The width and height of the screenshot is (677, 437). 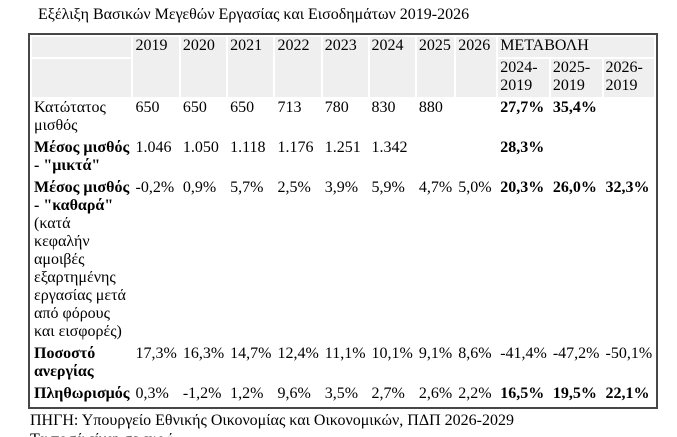 What do you see at coordinates (523, 78) in the screenshot?
I see `range-header-2024-2019: 2024-2019` at bounding box center [523, 78].